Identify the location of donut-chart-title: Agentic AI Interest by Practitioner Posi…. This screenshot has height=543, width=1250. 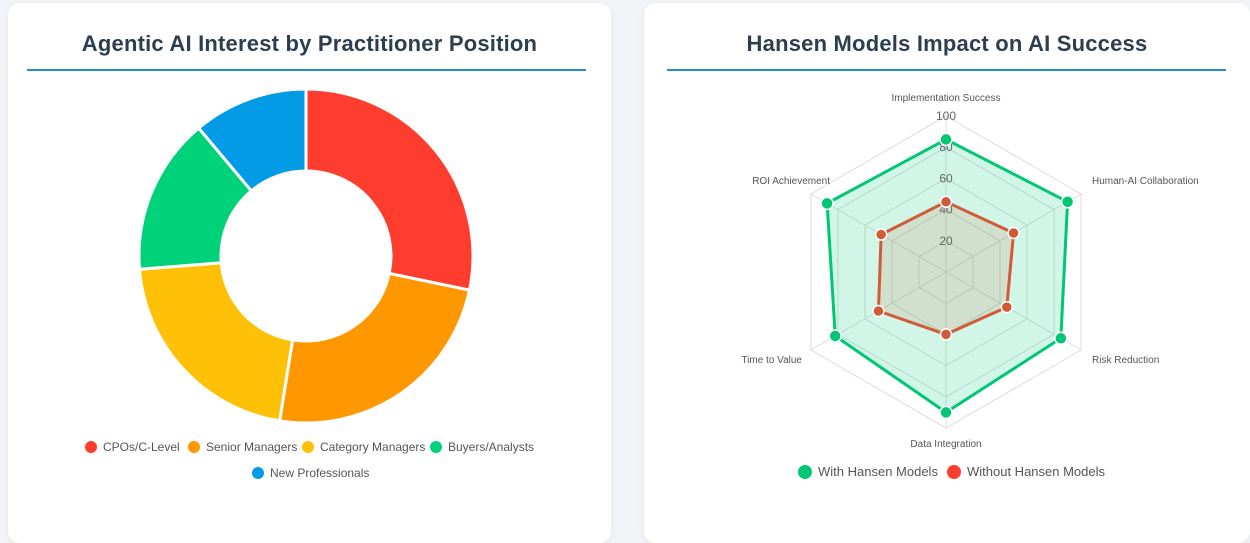
(309, 43).